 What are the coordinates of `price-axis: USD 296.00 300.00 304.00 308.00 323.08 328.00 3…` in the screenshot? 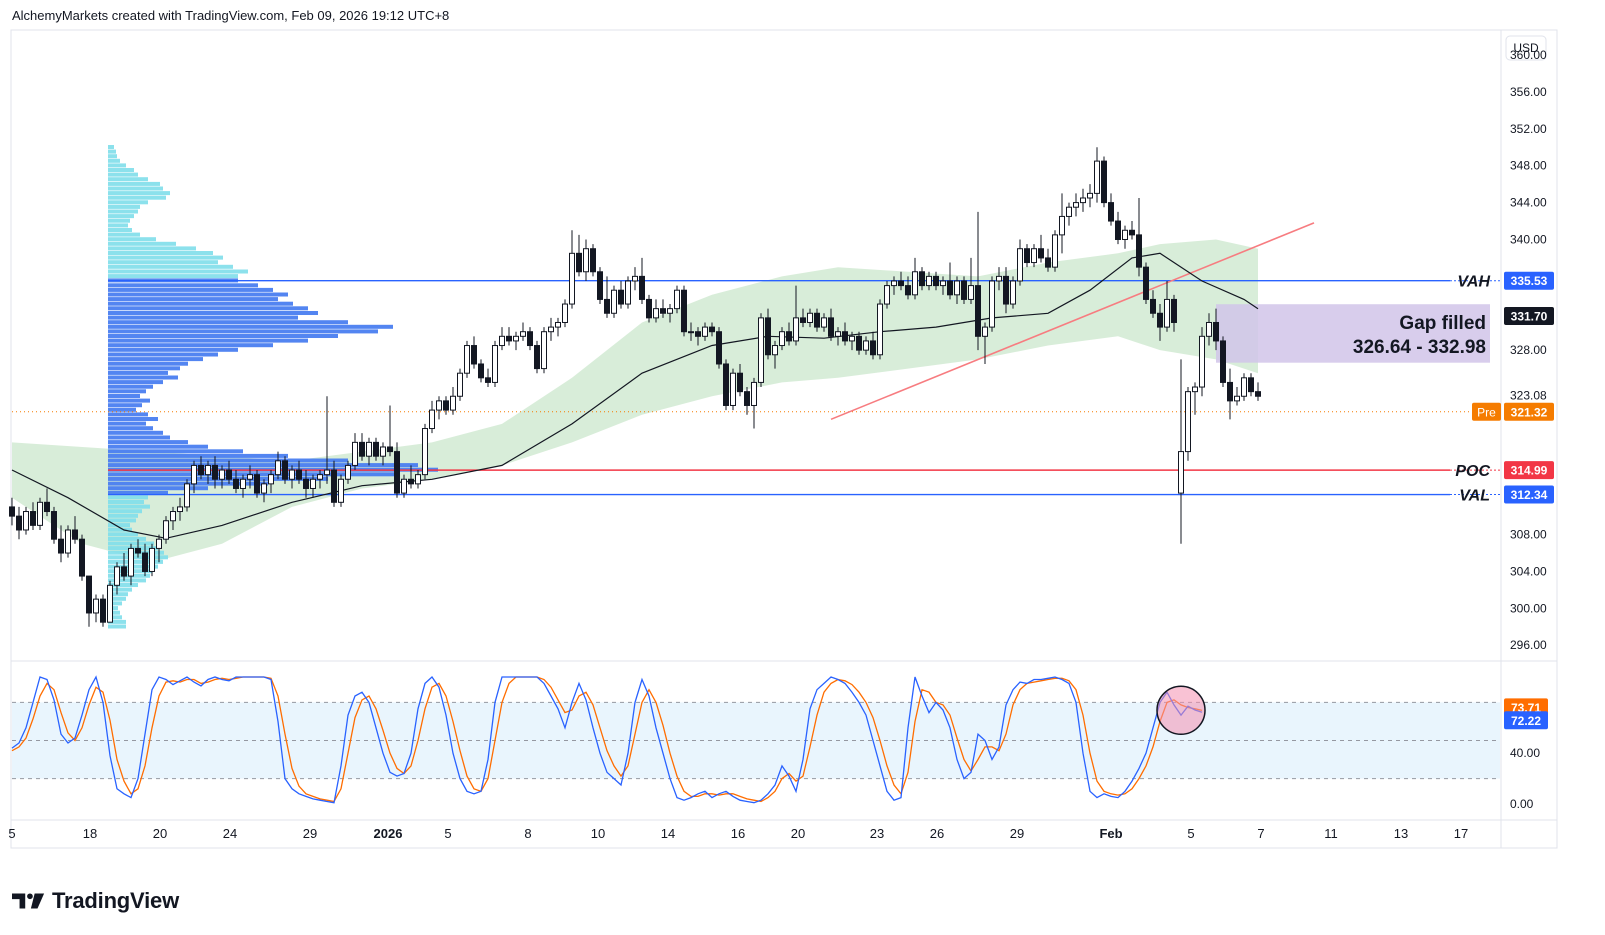 It's located at (1513, 423).